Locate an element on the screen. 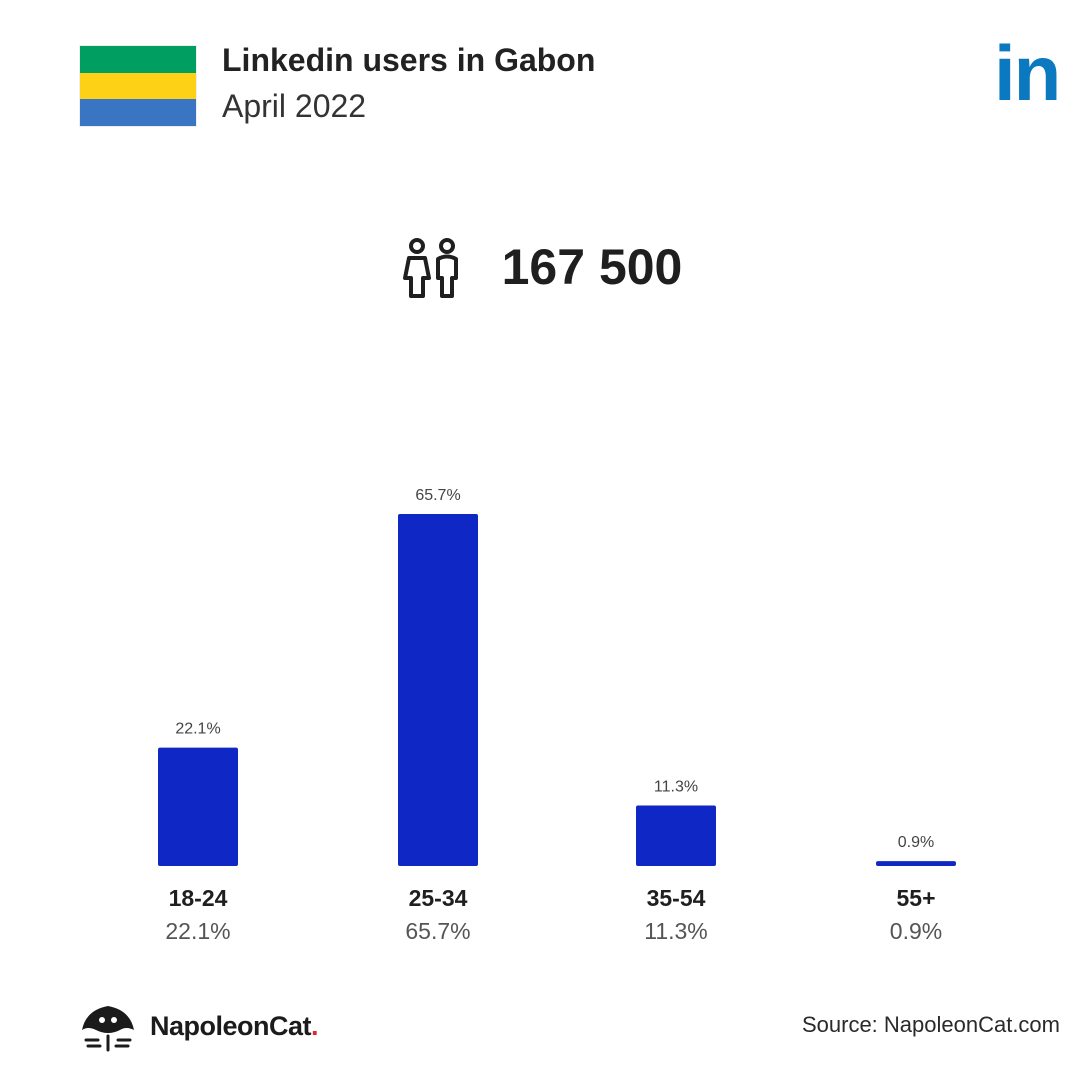 The image size is (1080, 1080). gabon-flag is located at coordinates (138, 86).